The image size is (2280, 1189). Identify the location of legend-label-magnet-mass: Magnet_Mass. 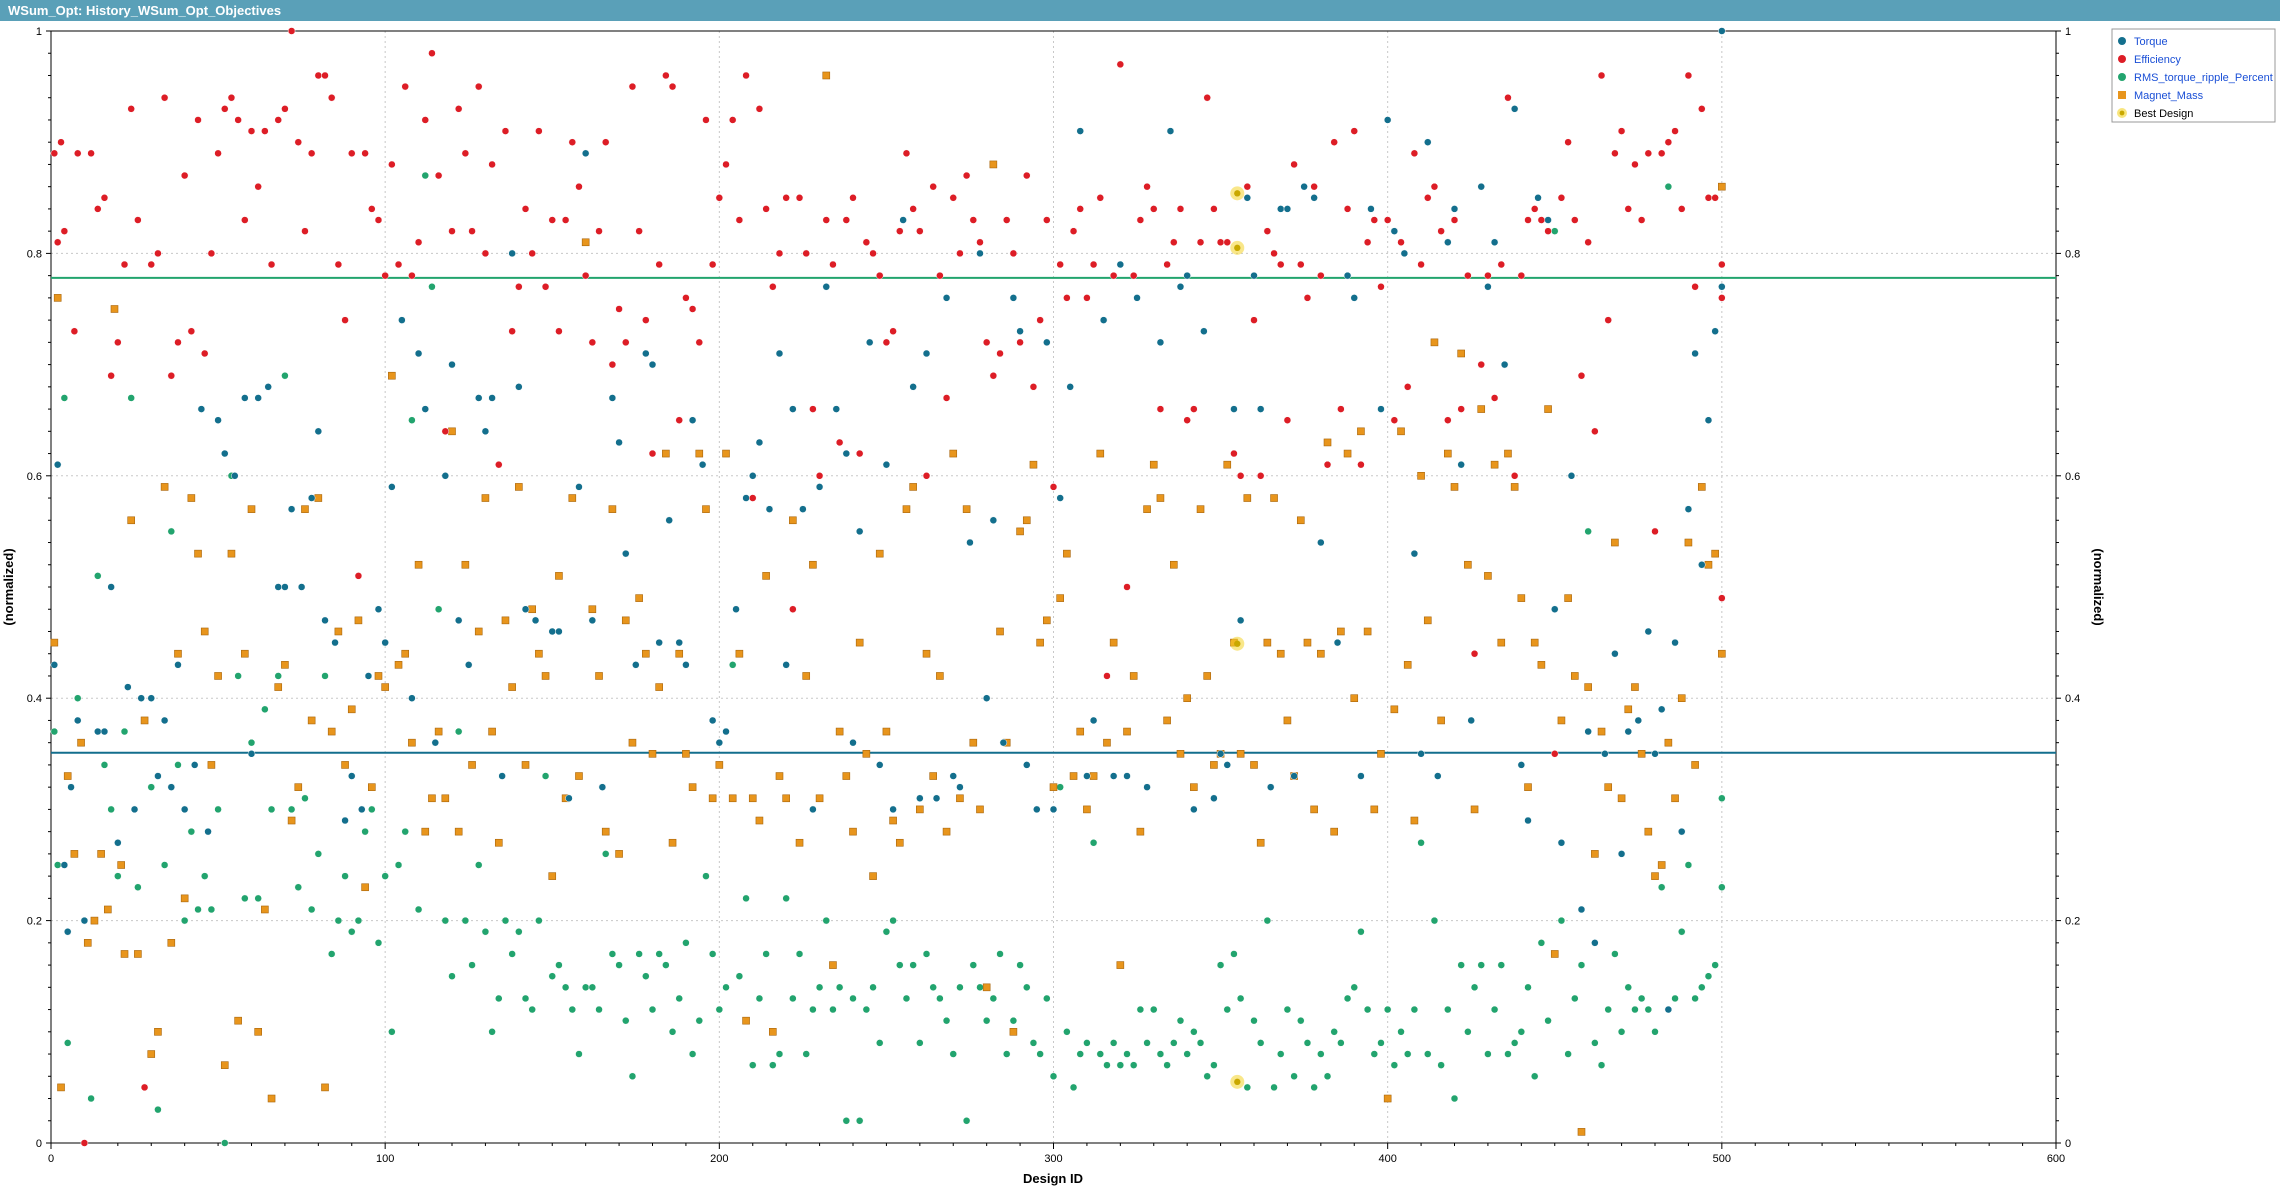
(2169, 96).